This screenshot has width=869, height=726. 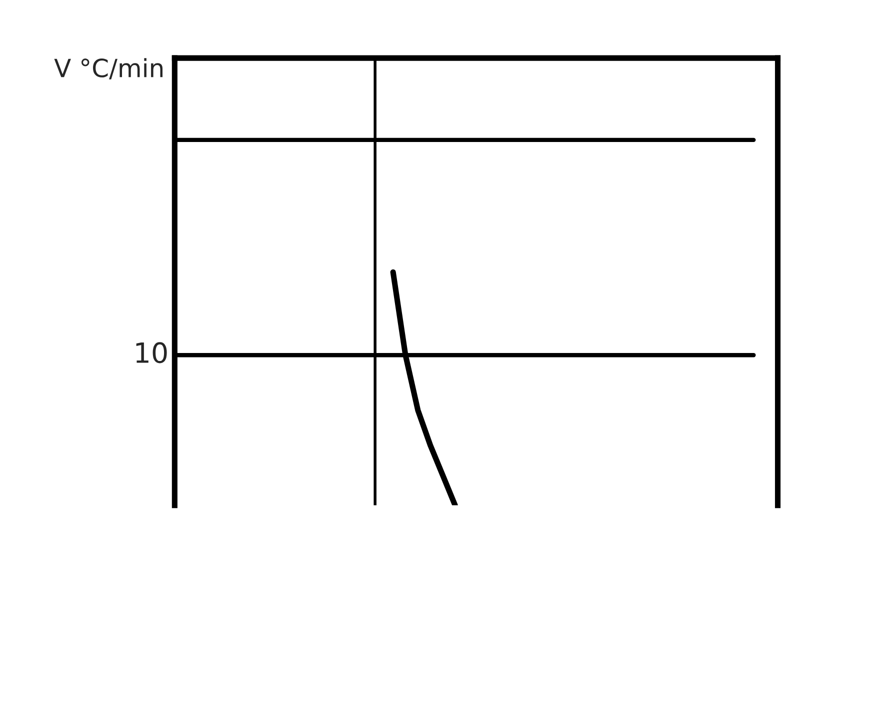 What do you see at coordinates (151, 353) in the screenshot?
I see `text: 10` at bounding box center [151, 353].